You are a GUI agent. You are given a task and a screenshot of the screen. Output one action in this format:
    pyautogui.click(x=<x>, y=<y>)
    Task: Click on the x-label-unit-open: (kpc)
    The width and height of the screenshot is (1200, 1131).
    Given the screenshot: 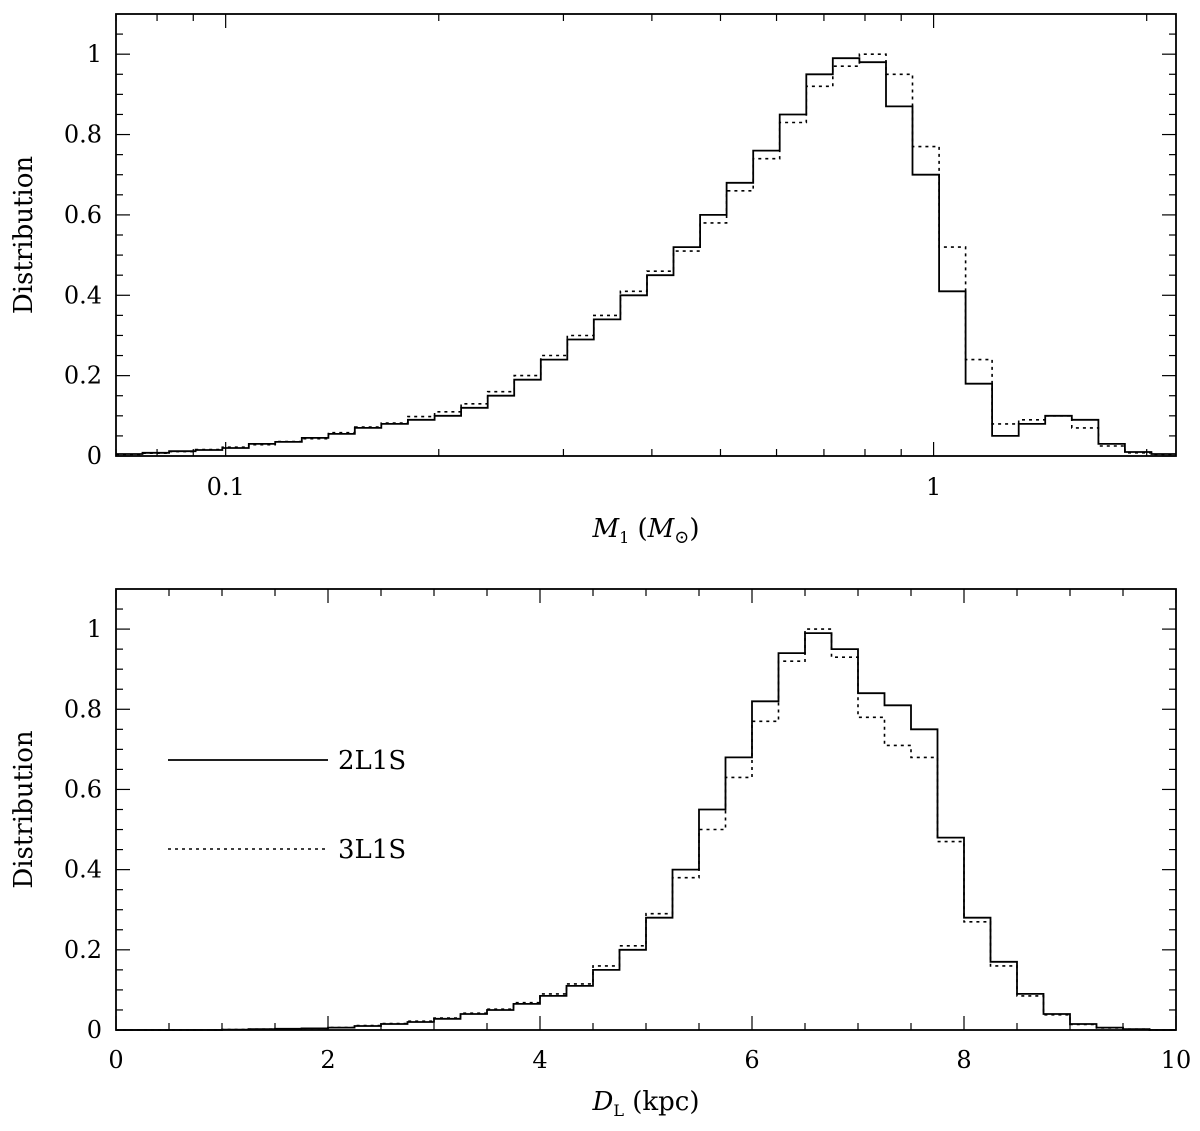 What is the action you would take?
    pyautogui.click(x=662, y=1102)
    